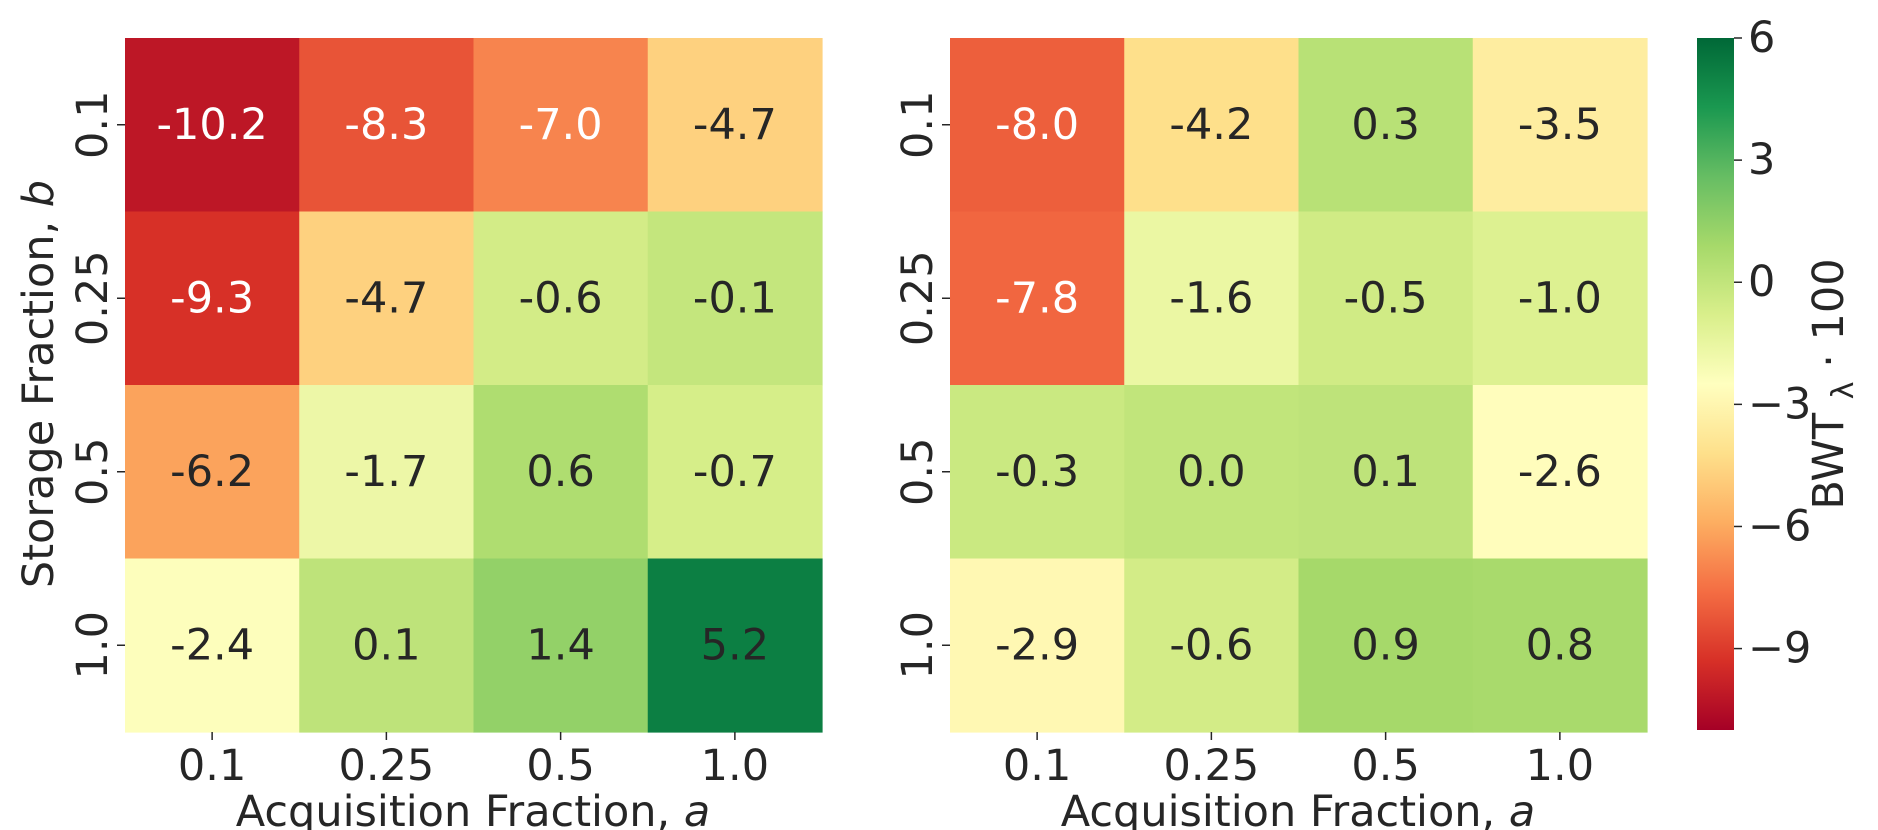 This screenshot has width=1878, height=830. I want to click on heatmap-right-cell-label: 0.8, so click(1560, 645).